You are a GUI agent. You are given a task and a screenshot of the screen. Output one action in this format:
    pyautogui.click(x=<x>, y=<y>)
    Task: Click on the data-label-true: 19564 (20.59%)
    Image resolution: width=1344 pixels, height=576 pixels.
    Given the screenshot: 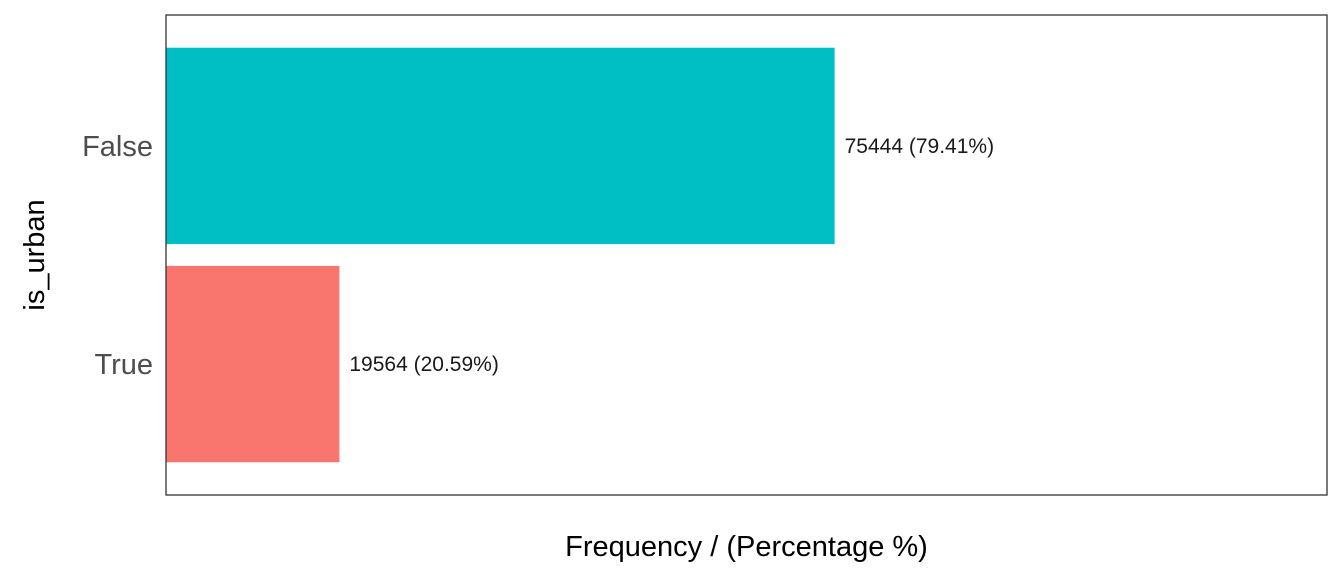 What is the action you would take?
    pyautogui.click(x=423, y=364)
    